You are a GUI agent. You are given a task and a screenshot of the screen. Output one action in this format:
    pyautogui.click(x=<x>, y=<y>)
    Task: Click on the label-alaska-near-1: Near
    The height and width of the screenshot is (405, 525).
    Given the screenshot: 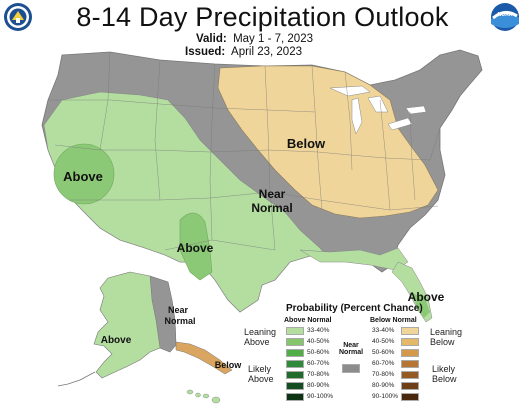 What is the action you would take?
    pyautogui.click(x=178, y=310)
    